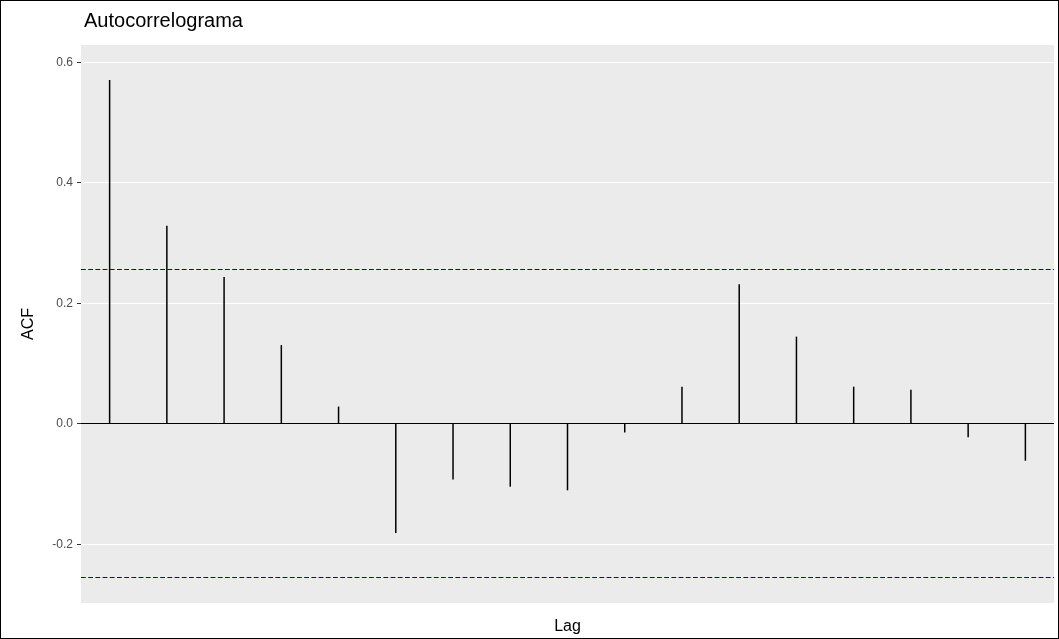  I want to click on y-tick-label: -0.2, so click(63, 543).